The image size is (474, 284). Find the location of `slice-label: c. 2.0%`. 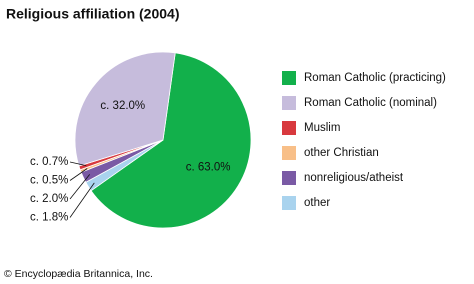

slice-label: c. 2.0% is located at coordinates (49, 199).